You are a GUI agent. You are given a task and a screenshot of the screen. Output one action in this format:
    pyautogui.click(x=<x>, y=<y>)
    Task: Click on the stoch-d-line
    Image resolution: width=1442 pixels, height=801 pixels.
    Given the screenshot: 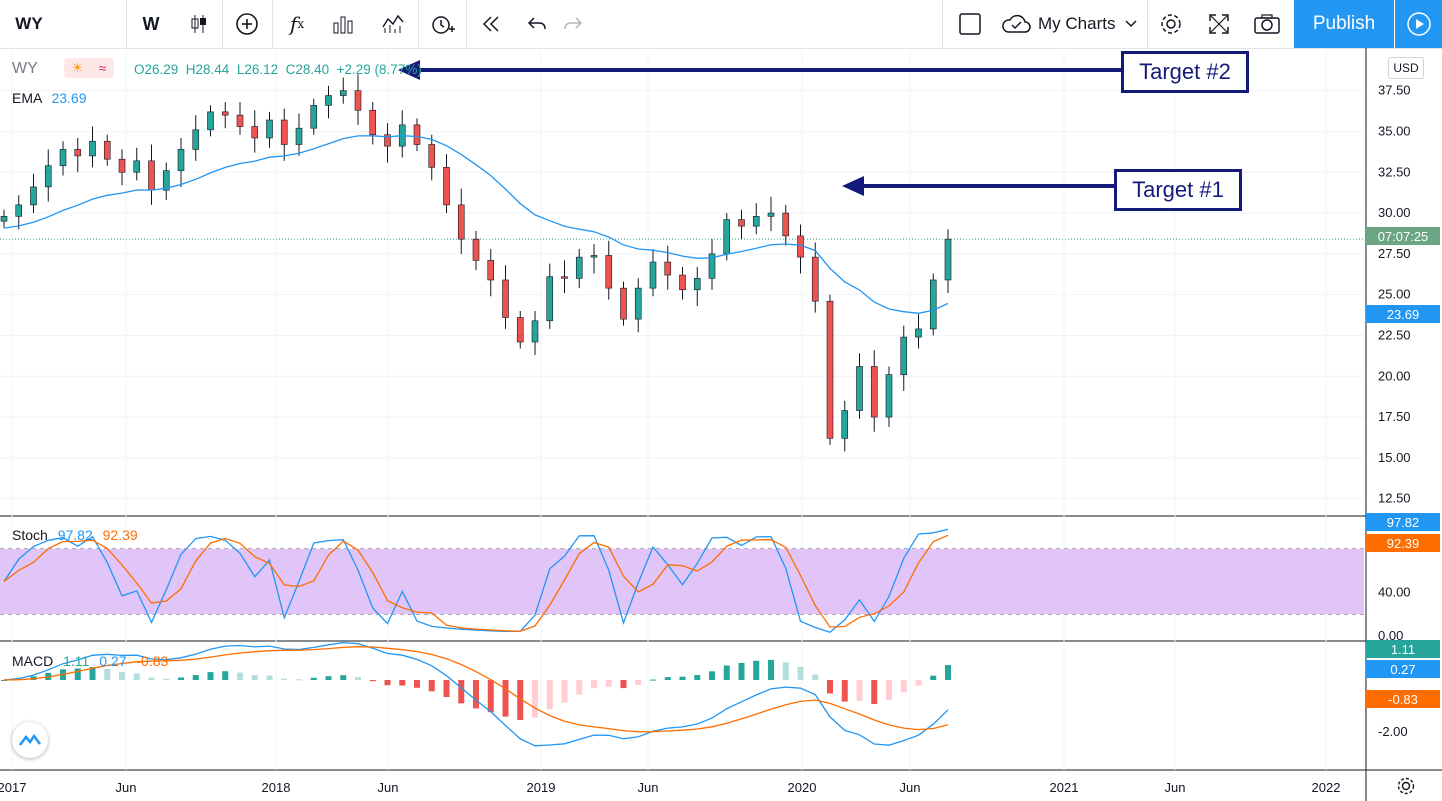 What is the action you would take?
    pyautogui.click(x=476, y=583)
    